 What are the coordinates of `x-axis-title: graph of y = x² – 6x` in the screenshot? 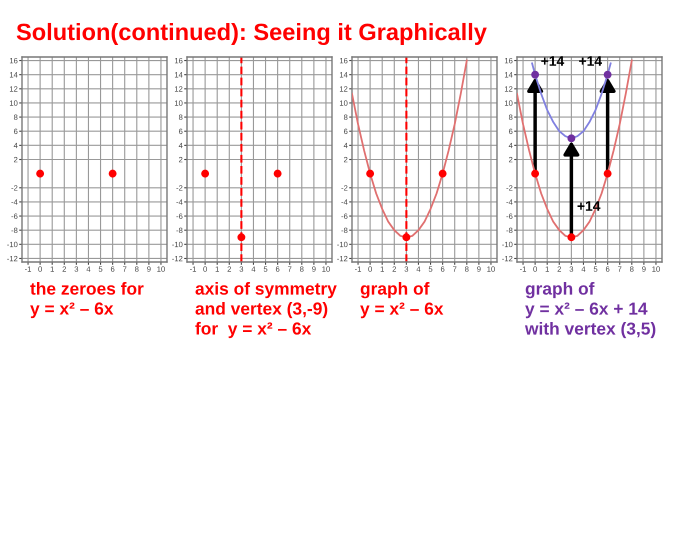 It's located at (402, 300).